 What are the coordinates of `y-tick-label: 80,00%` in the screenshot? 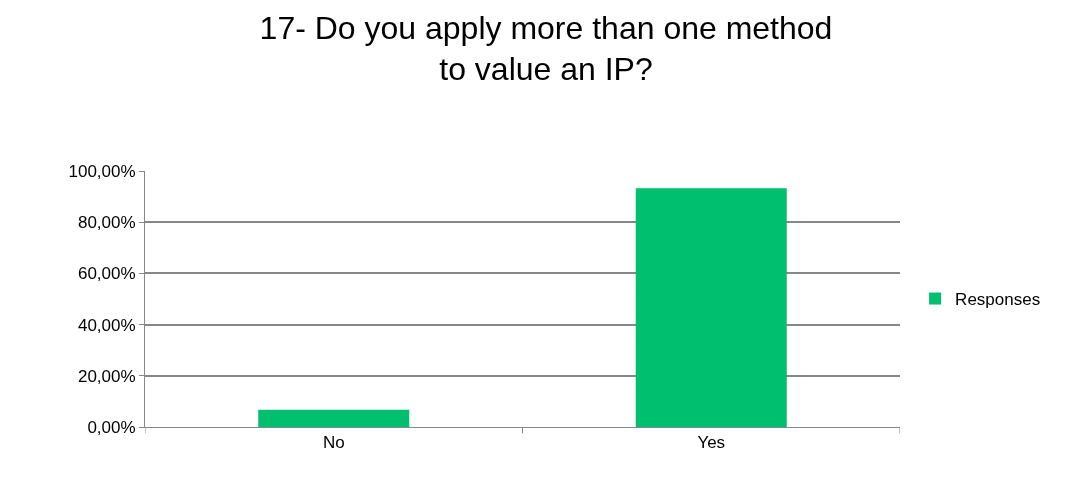 It's located at (106, 223).